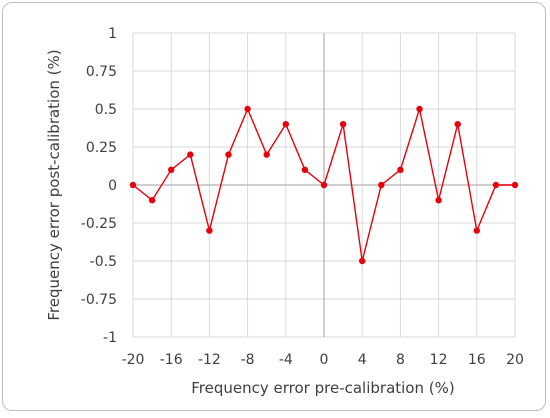 Image resolution: width=550 pixels, height=418 pixels. Describe the element at coordinates (362, 360) in the screenshot. I see `x-tick-label: 4` at that location.